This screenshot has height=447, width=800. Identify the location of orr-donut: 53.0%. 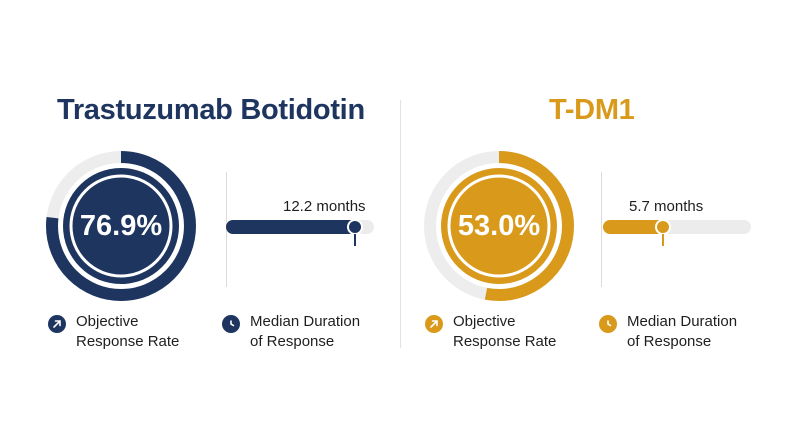
(499, 226).